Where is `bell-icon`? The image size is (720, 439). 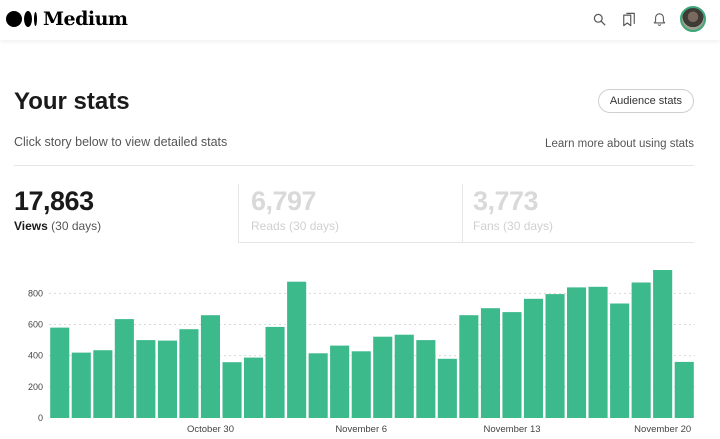 bell-icon is located at coordinates (659, 19).